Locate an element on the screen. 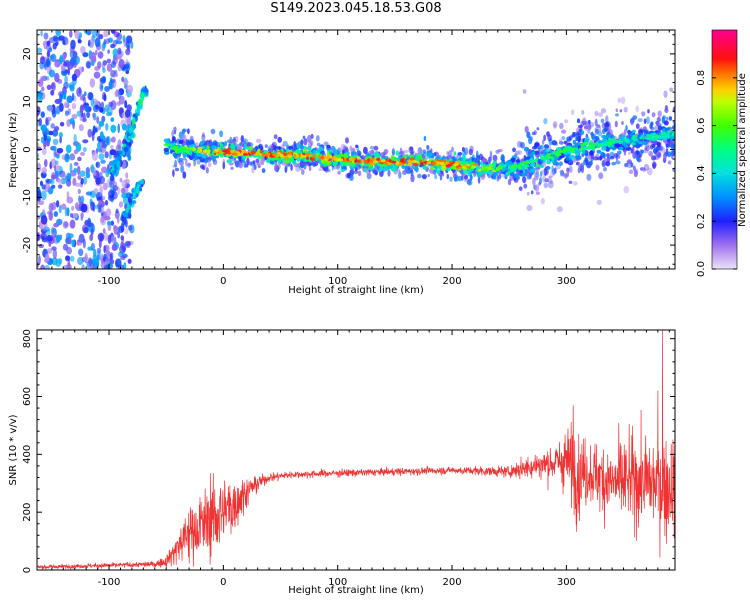 Image resolution: width=750 pixels, height=600 pixels. spectrogram-x-tick-label: 300 is located at coordinates (566, 281).